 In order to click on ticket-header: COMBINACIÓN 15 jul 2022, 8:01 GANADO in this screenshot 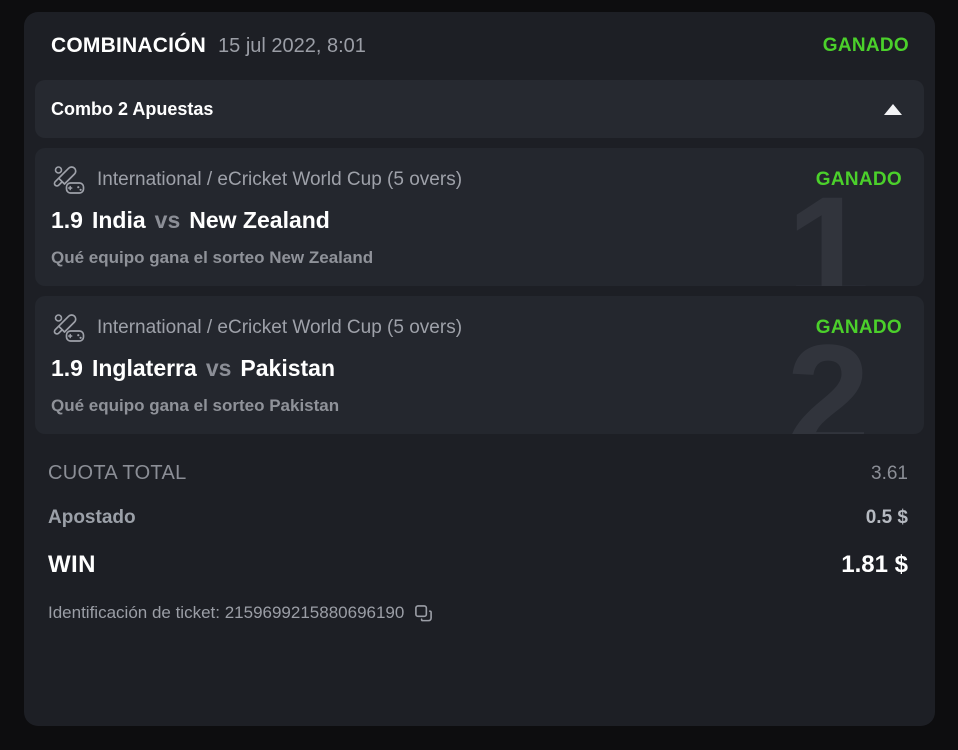, I will do `click(479, 46)`.